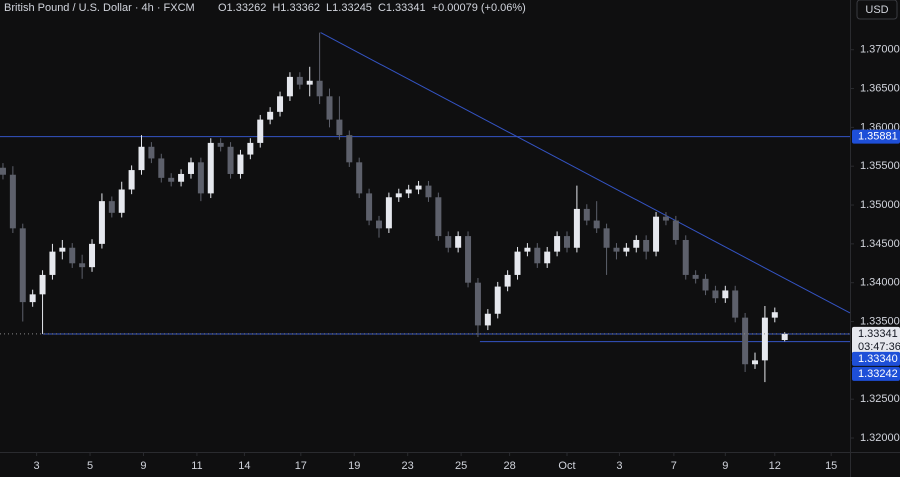 The width and height of the screenshot is (900, 477). Describe the element at coordinates (143, 466) in the screenshot. I see `x-tick-label: 9` at that location.